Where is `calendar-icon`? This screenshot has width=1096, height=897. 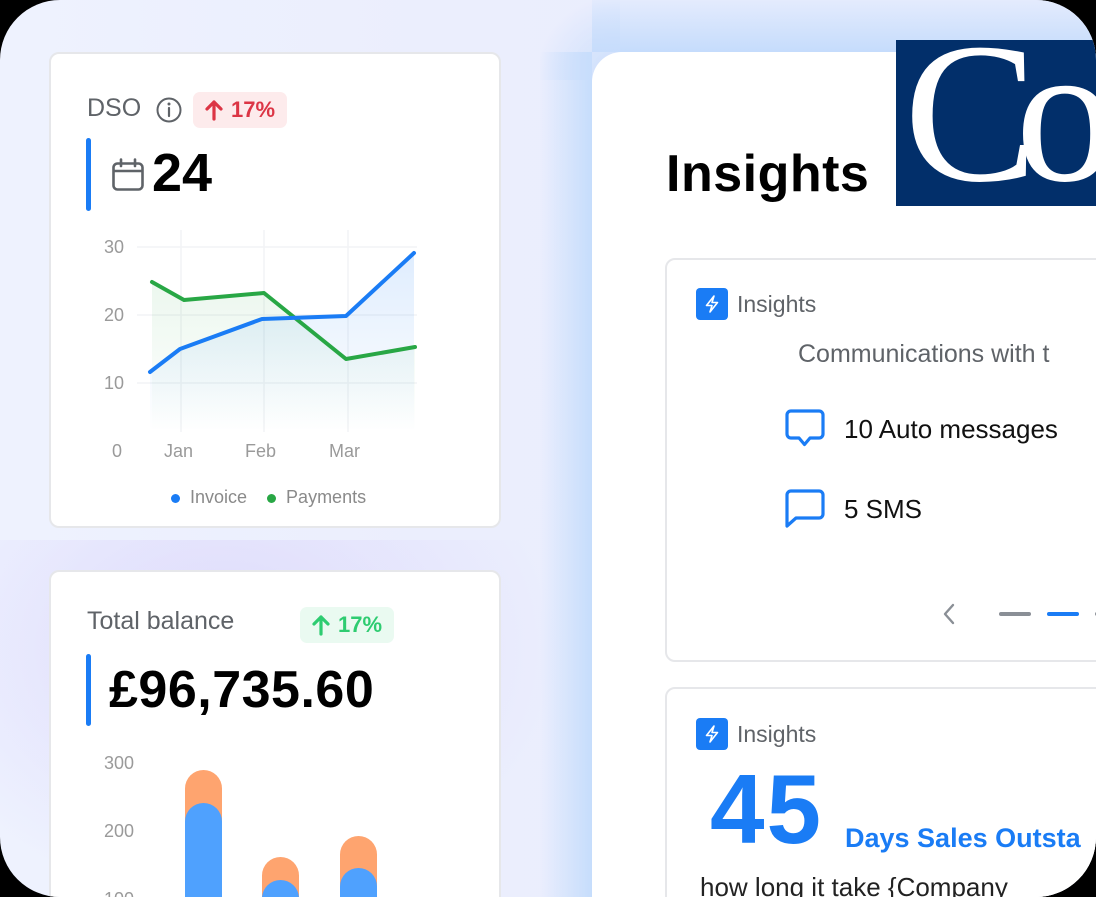
calendar-icon is located at coordinates (128, 174).